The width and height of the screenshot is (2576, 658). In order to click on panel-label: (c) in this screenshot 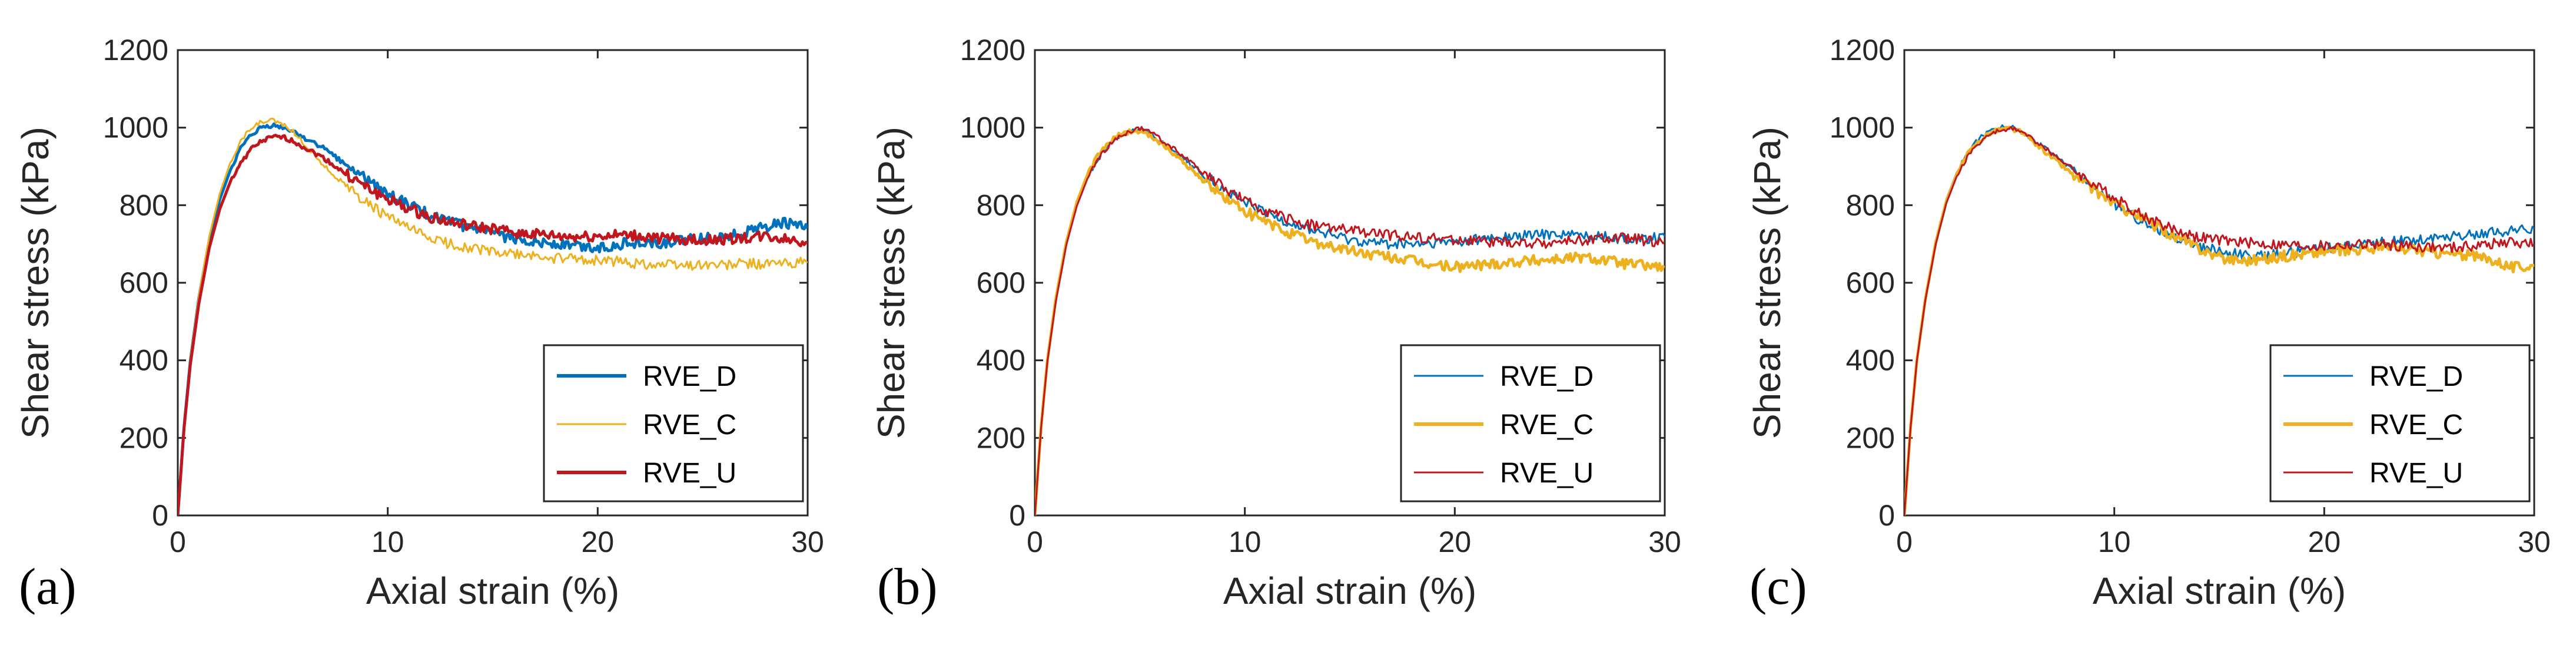, I will do `click(1778, 587)`.